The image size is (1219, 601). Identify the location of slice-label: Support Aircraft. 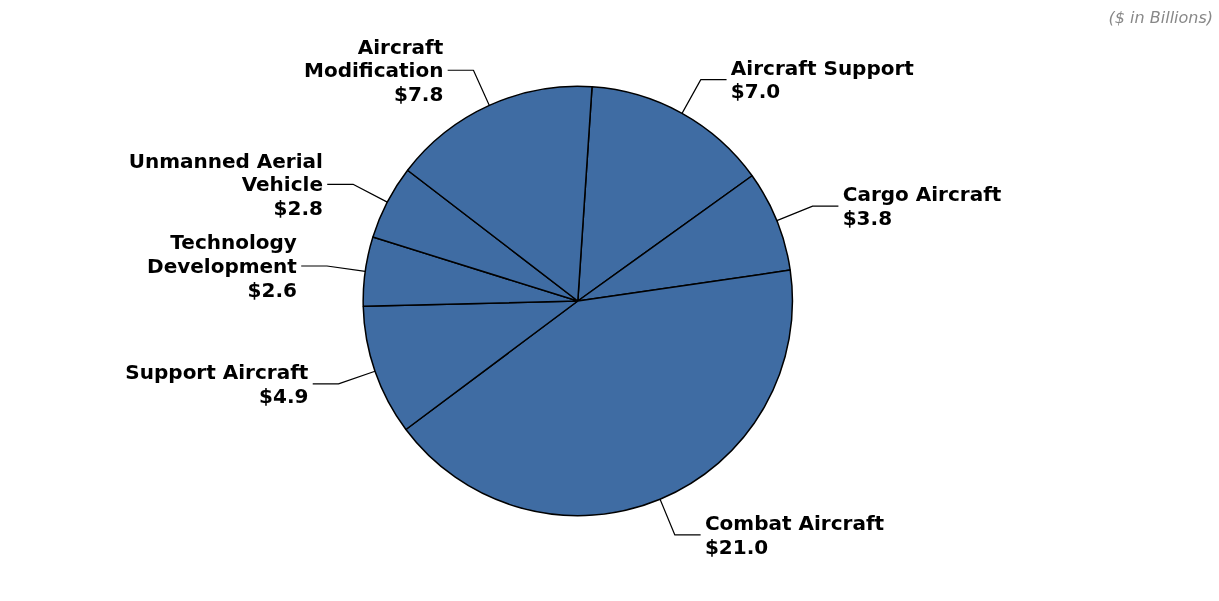
(217, 372).